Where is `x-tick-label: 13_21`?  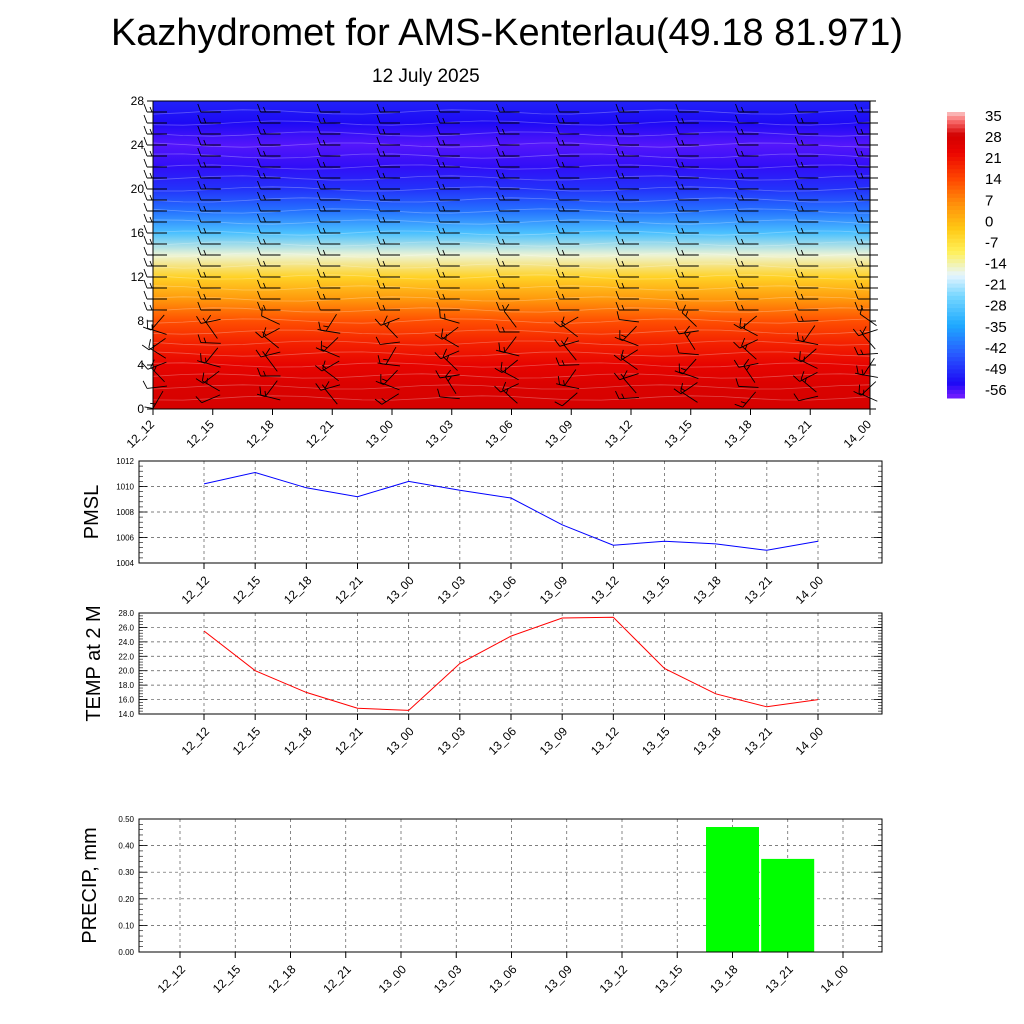
x-tick-label: 13_21 is located at coordinates (758, 590).